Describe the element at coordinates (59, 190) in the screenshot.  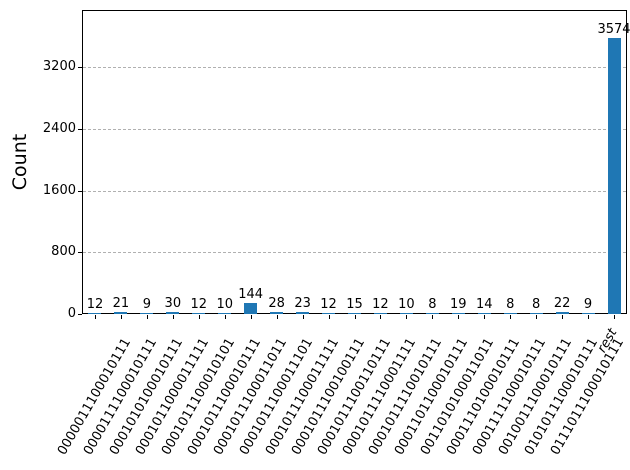
I see `y-tick-label: 1600` at that location.